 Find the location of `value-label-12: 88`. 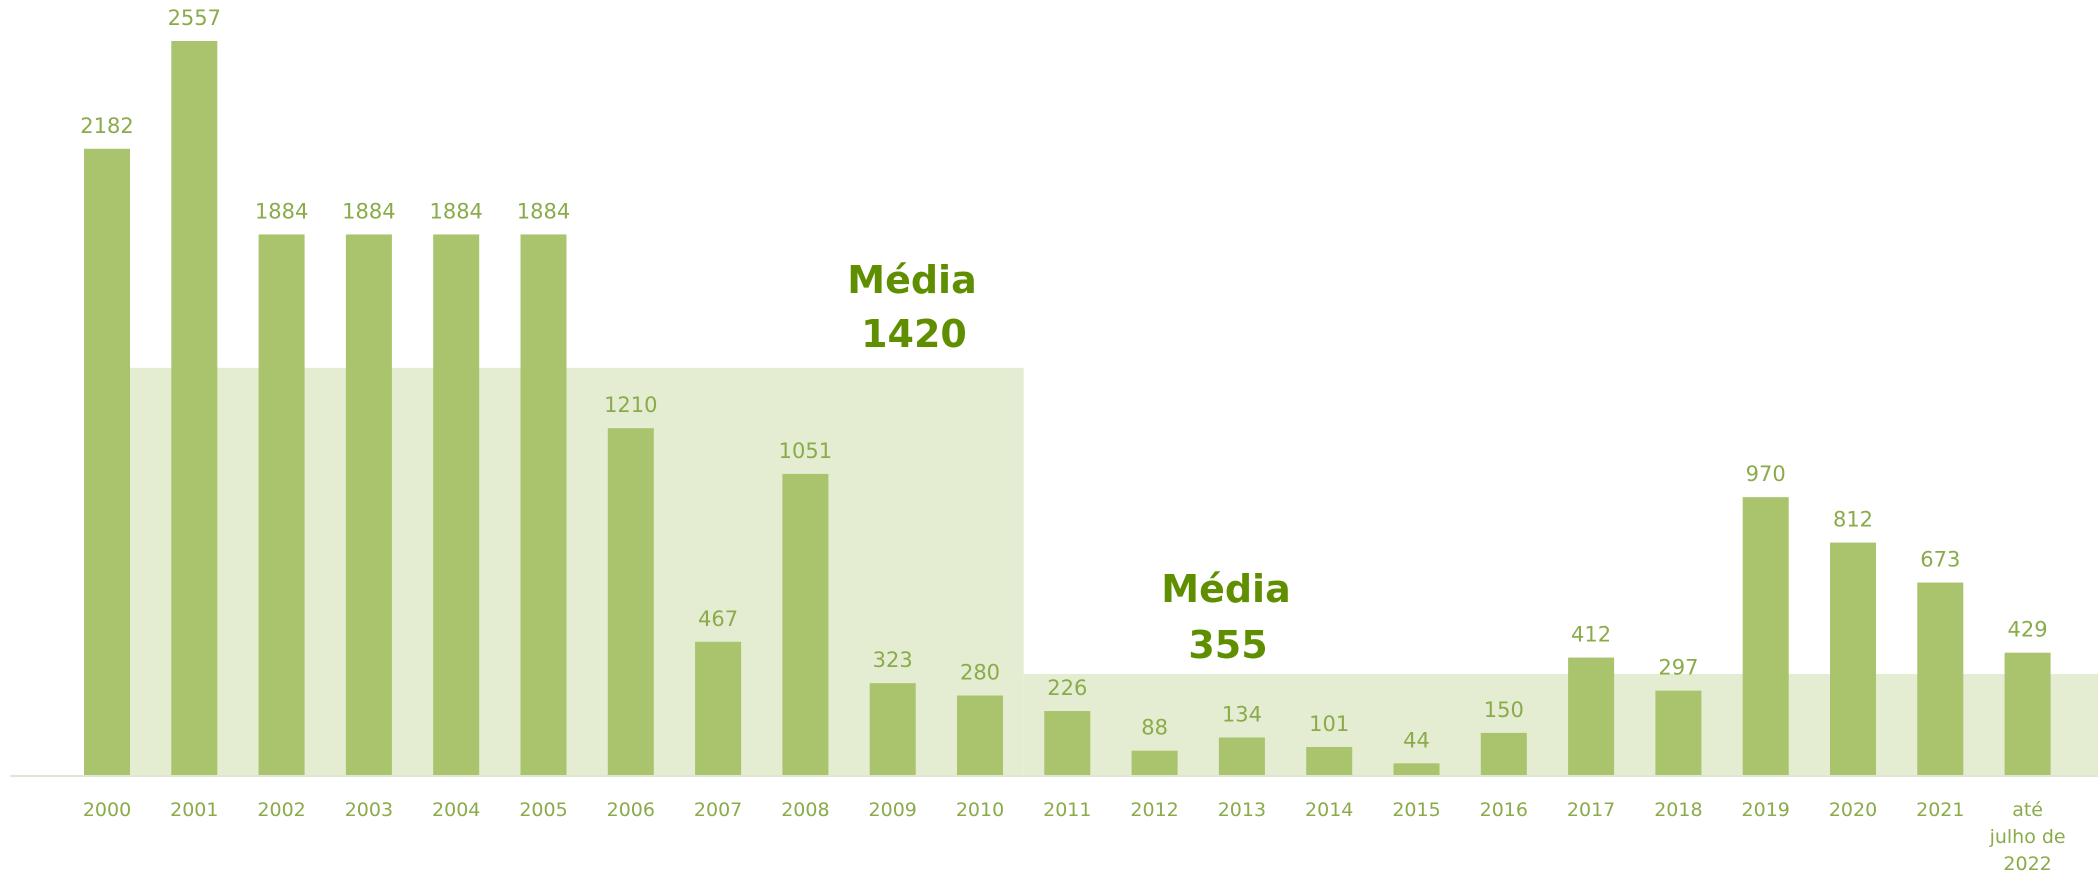

value-label-12: 88 is located at coordinates (1154, 728).